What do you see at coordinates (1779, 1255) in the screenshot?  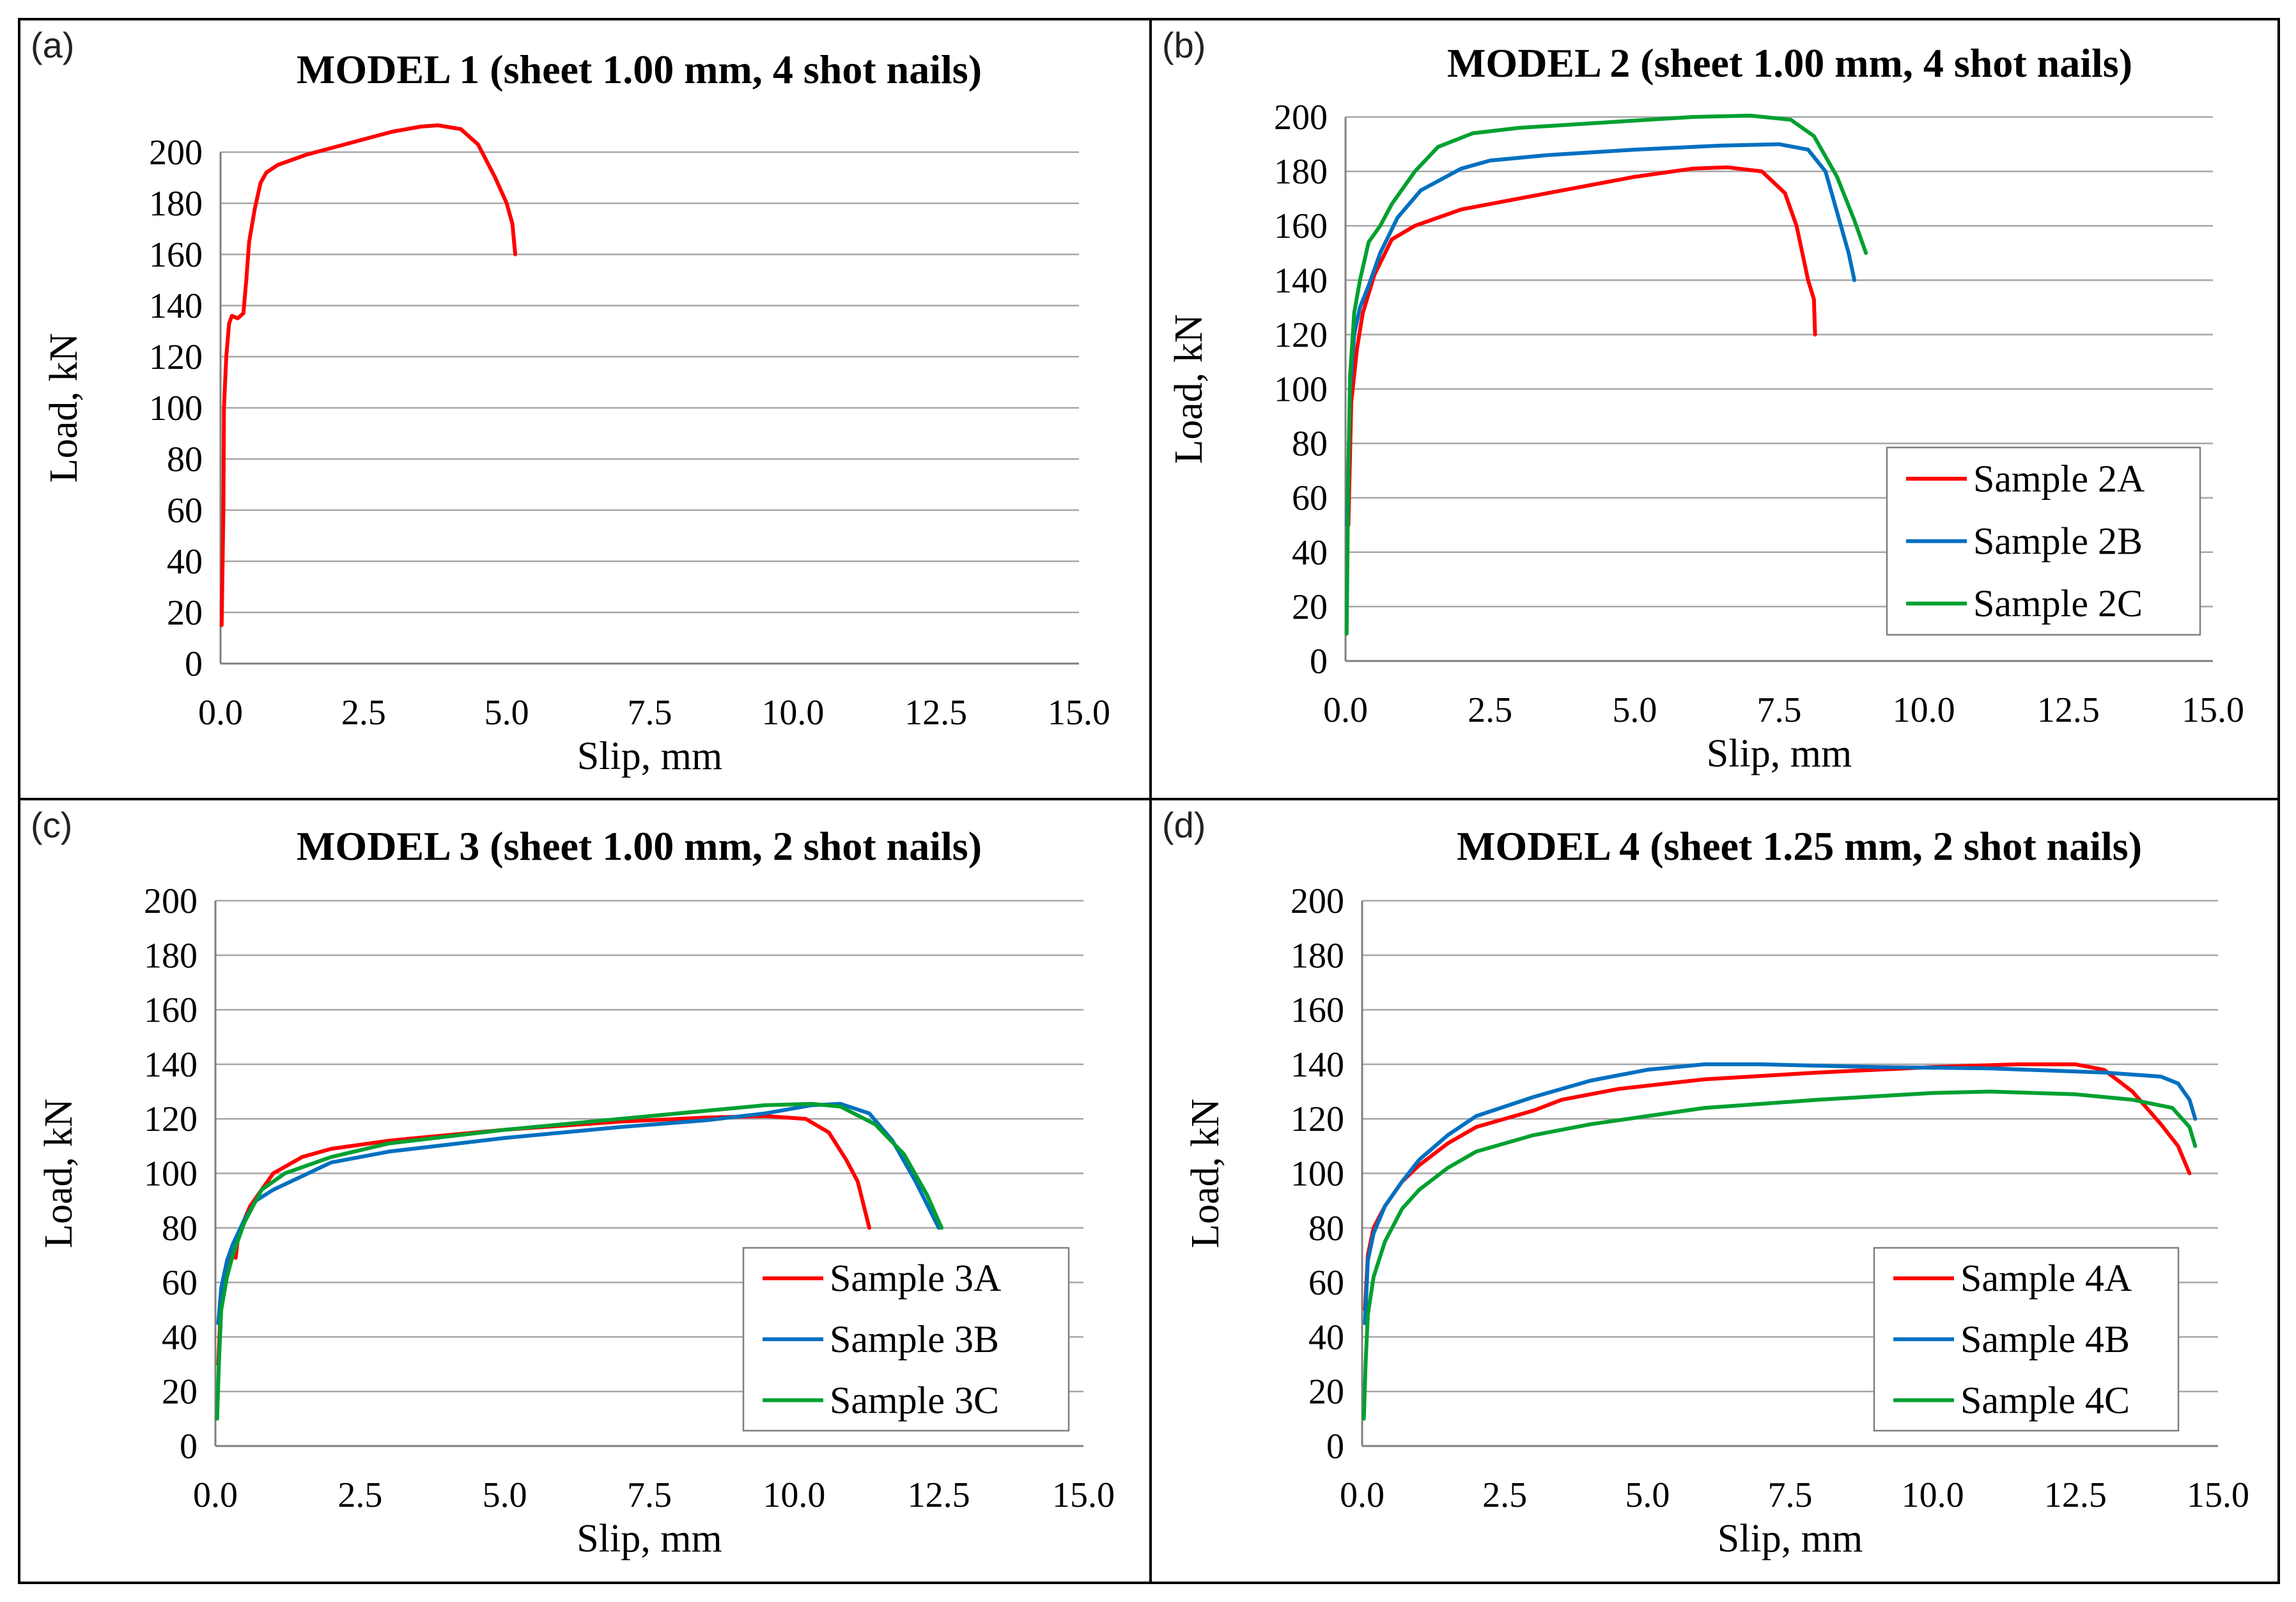 I see `series-line-sample-4c` at bounding box center [1779, 1255].